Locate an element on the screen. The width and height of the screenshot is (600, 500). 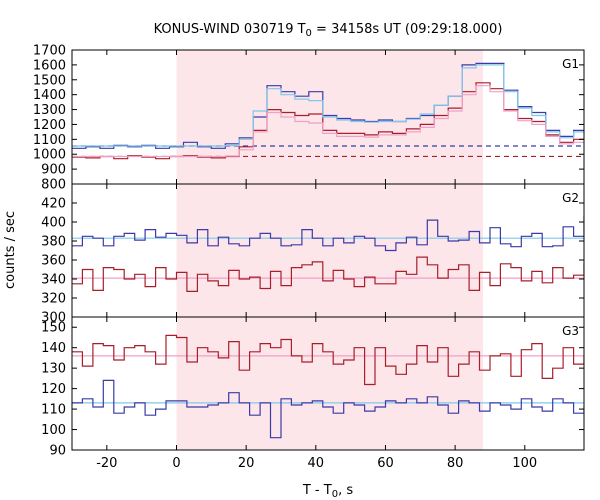
x-tick-label: 60 is located at coordinates (385, 463).